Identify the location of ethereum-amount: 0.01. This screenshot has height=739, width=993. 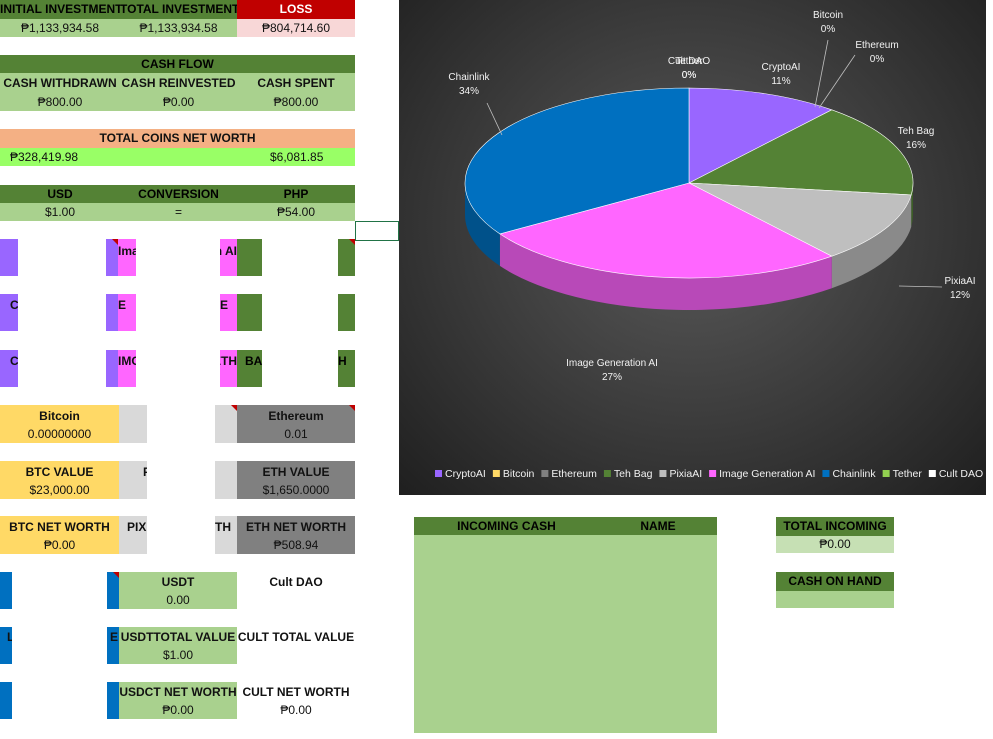
(296, 434).